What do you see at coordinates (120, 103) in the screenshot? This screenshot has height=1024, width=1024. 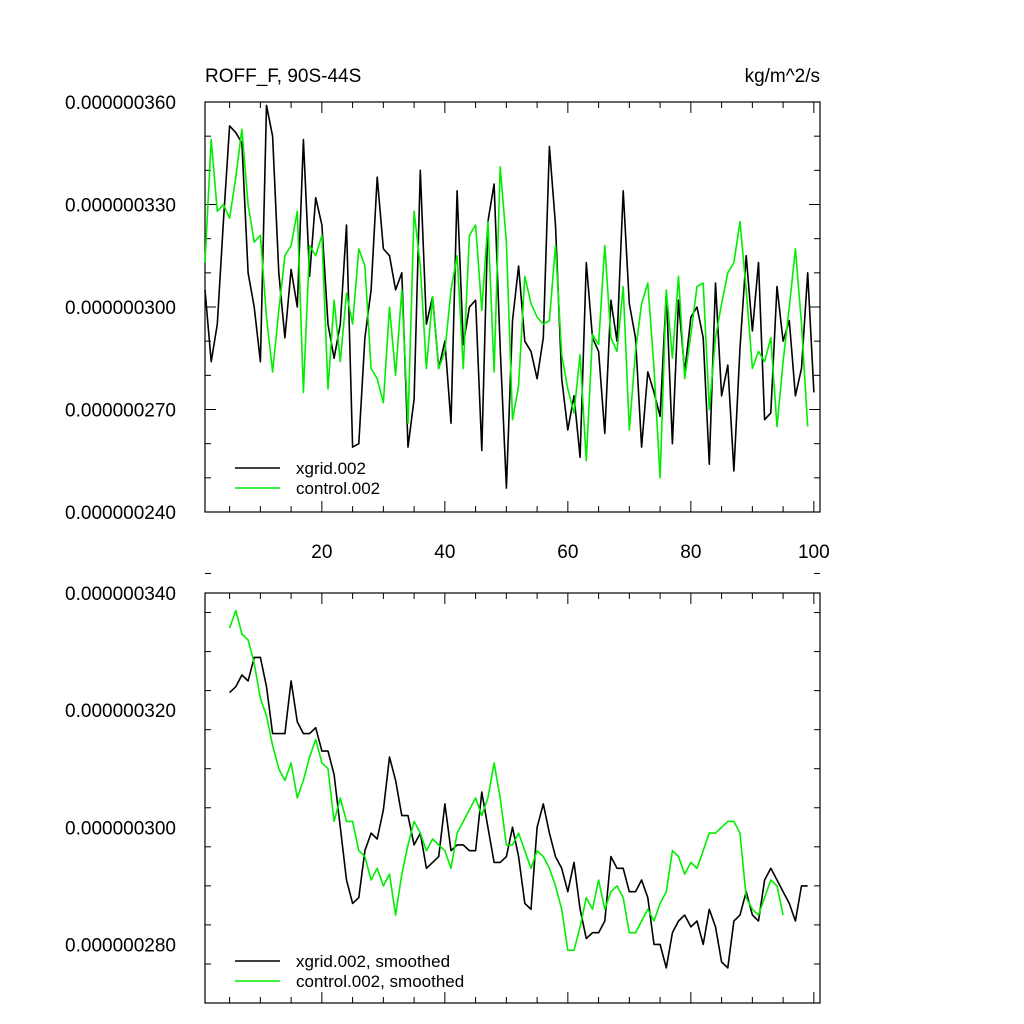 I see `y-tick-label: 0.000000360` at bounding box center [120, 103].